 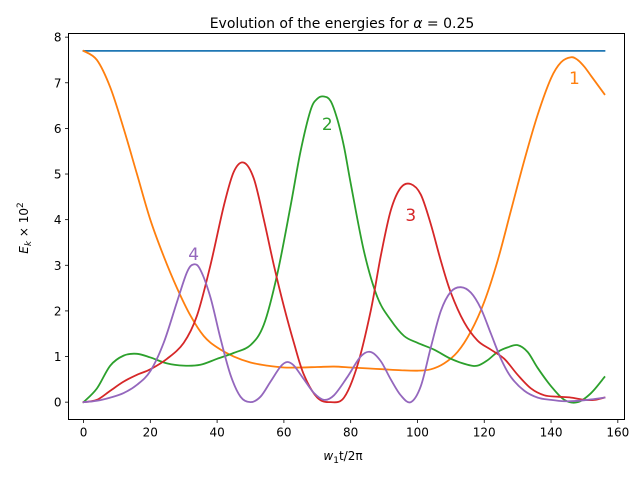 I want to click on y-tick-label: 1, so click(x=58, y=357).